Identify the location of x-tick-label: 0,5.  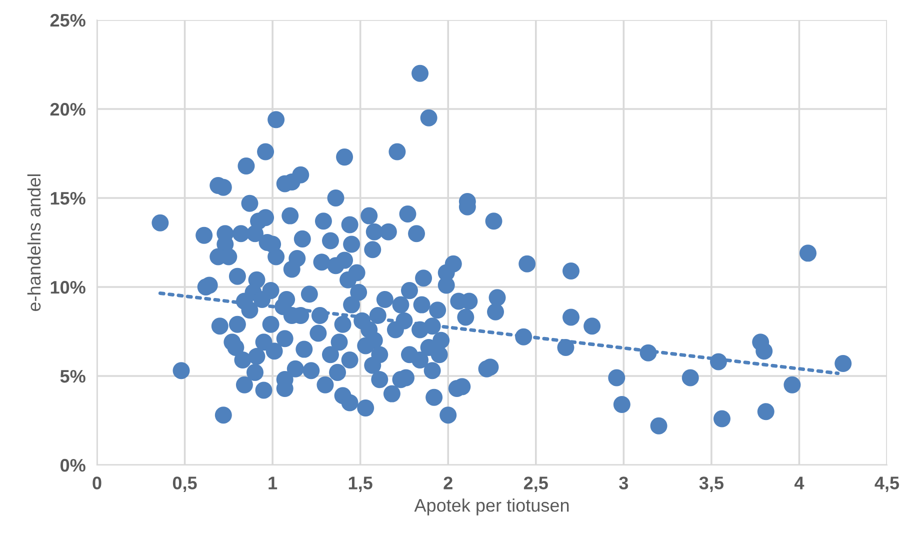
(184, 484).